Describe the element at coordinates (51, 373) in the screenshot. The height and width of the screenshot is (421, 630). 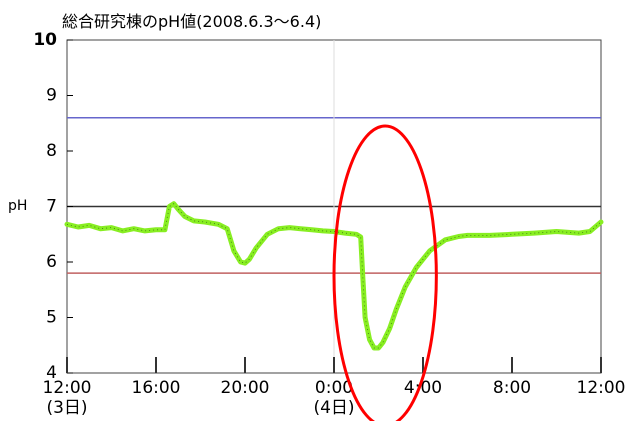
I see `y-tick-label: 4` at that location.